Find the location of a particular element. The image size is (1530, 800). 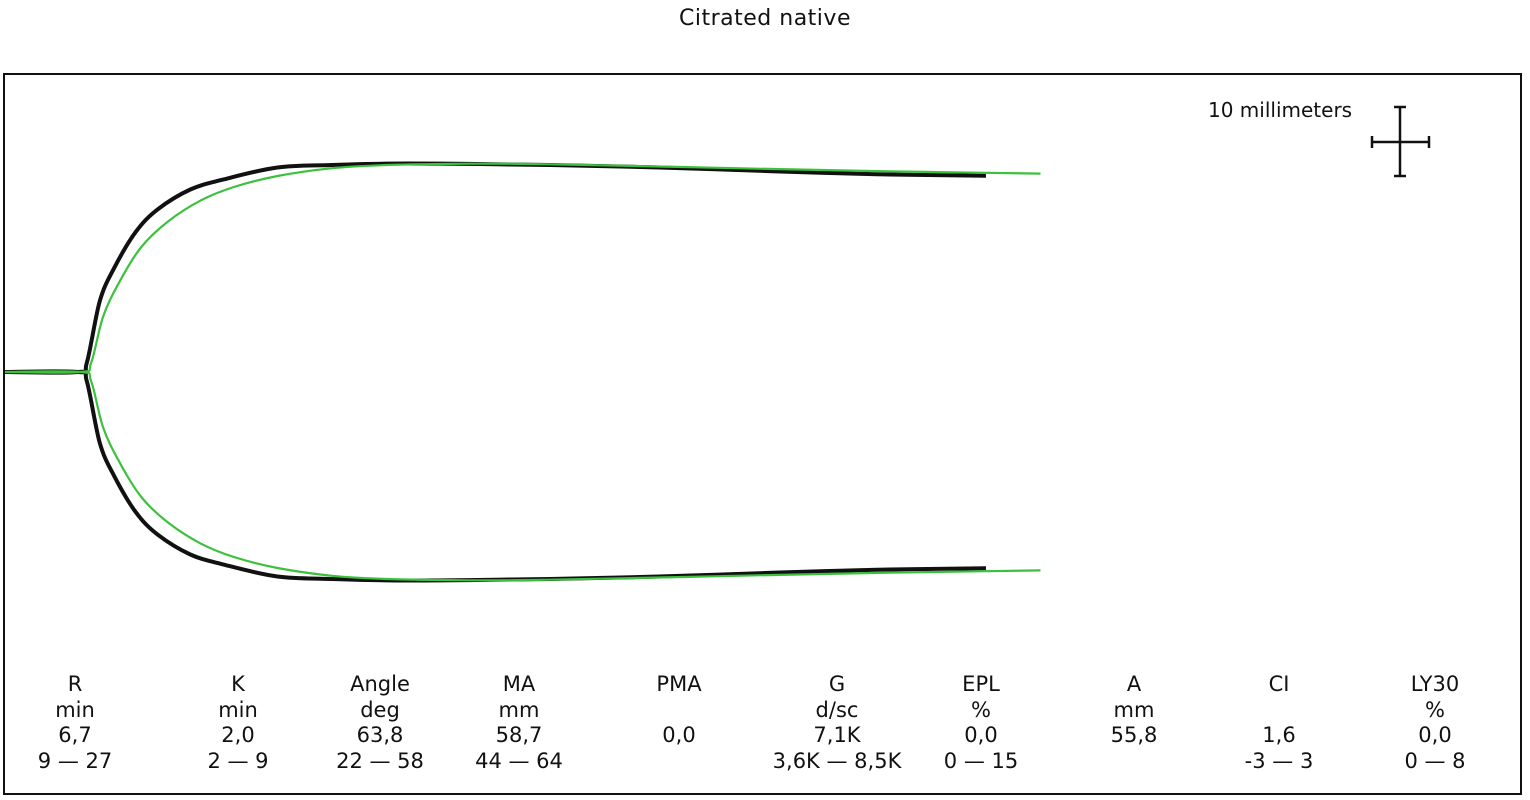

scale-label: 10 millimeters is located at coordinates (1280, 110).